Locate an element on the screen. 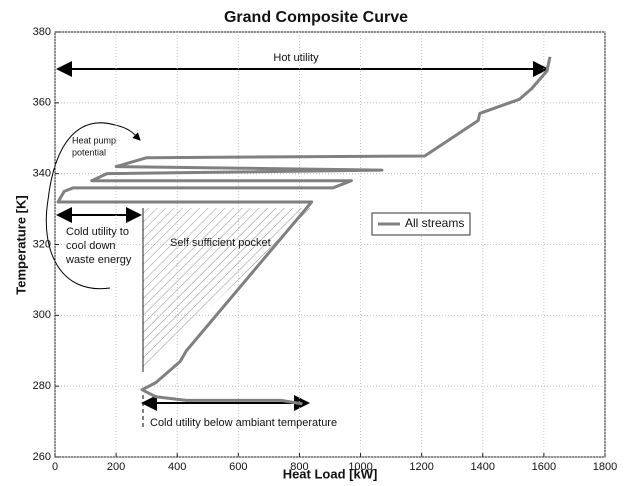 This screenshot has height=486, width=633. heat-pump-curl is located at coordinates (93, 206).